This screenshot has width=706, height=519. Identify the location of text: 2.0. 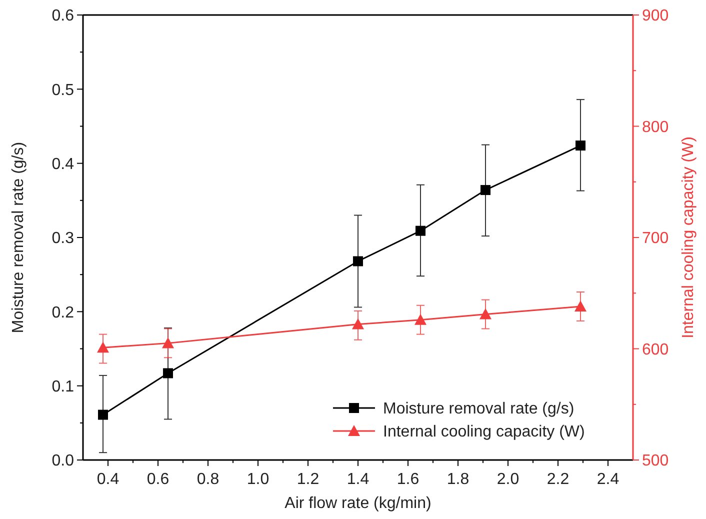
(508, 479).